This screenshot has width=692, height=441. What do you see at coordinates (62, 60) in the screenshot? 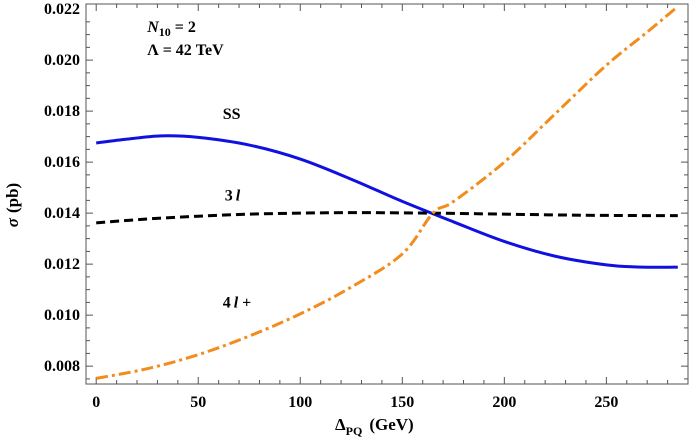
I see `y-tick-label: 0.020` at bounding box center [62, 60].